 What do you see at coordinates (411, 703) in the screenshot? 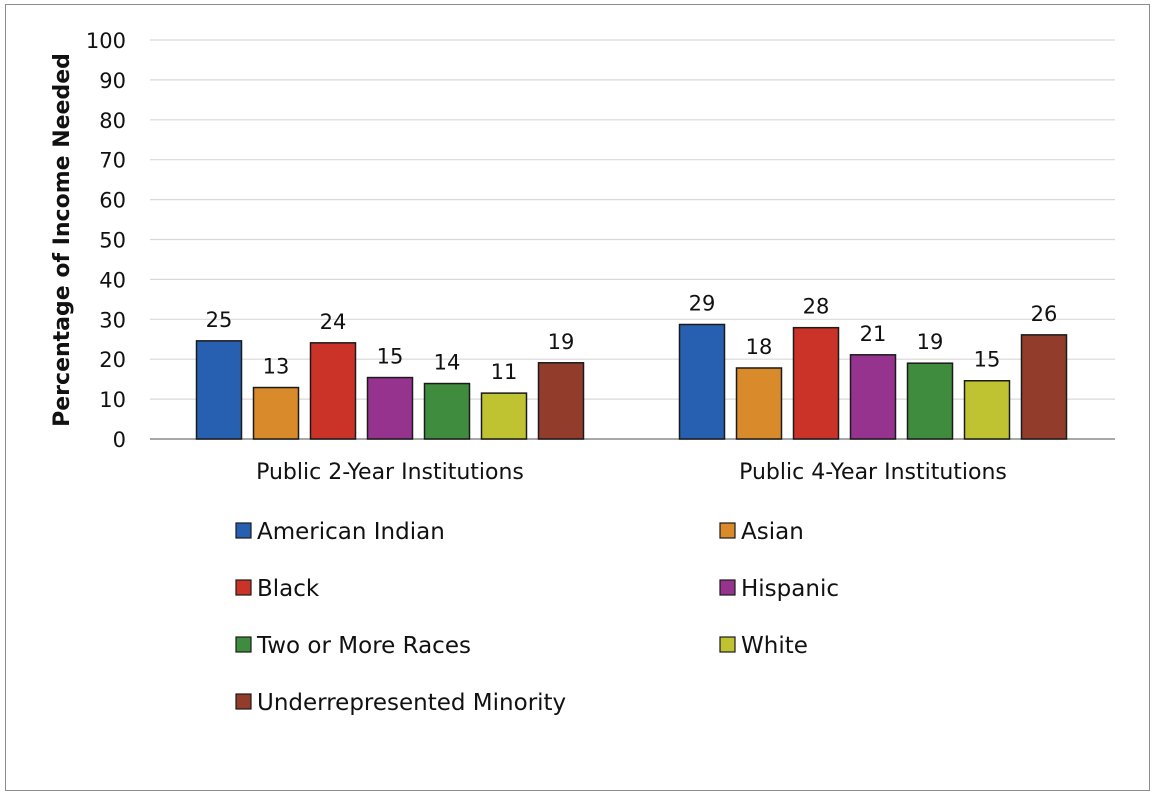
I see `legend-label: Underrepresented Minority` at bounding box center [411, 703].